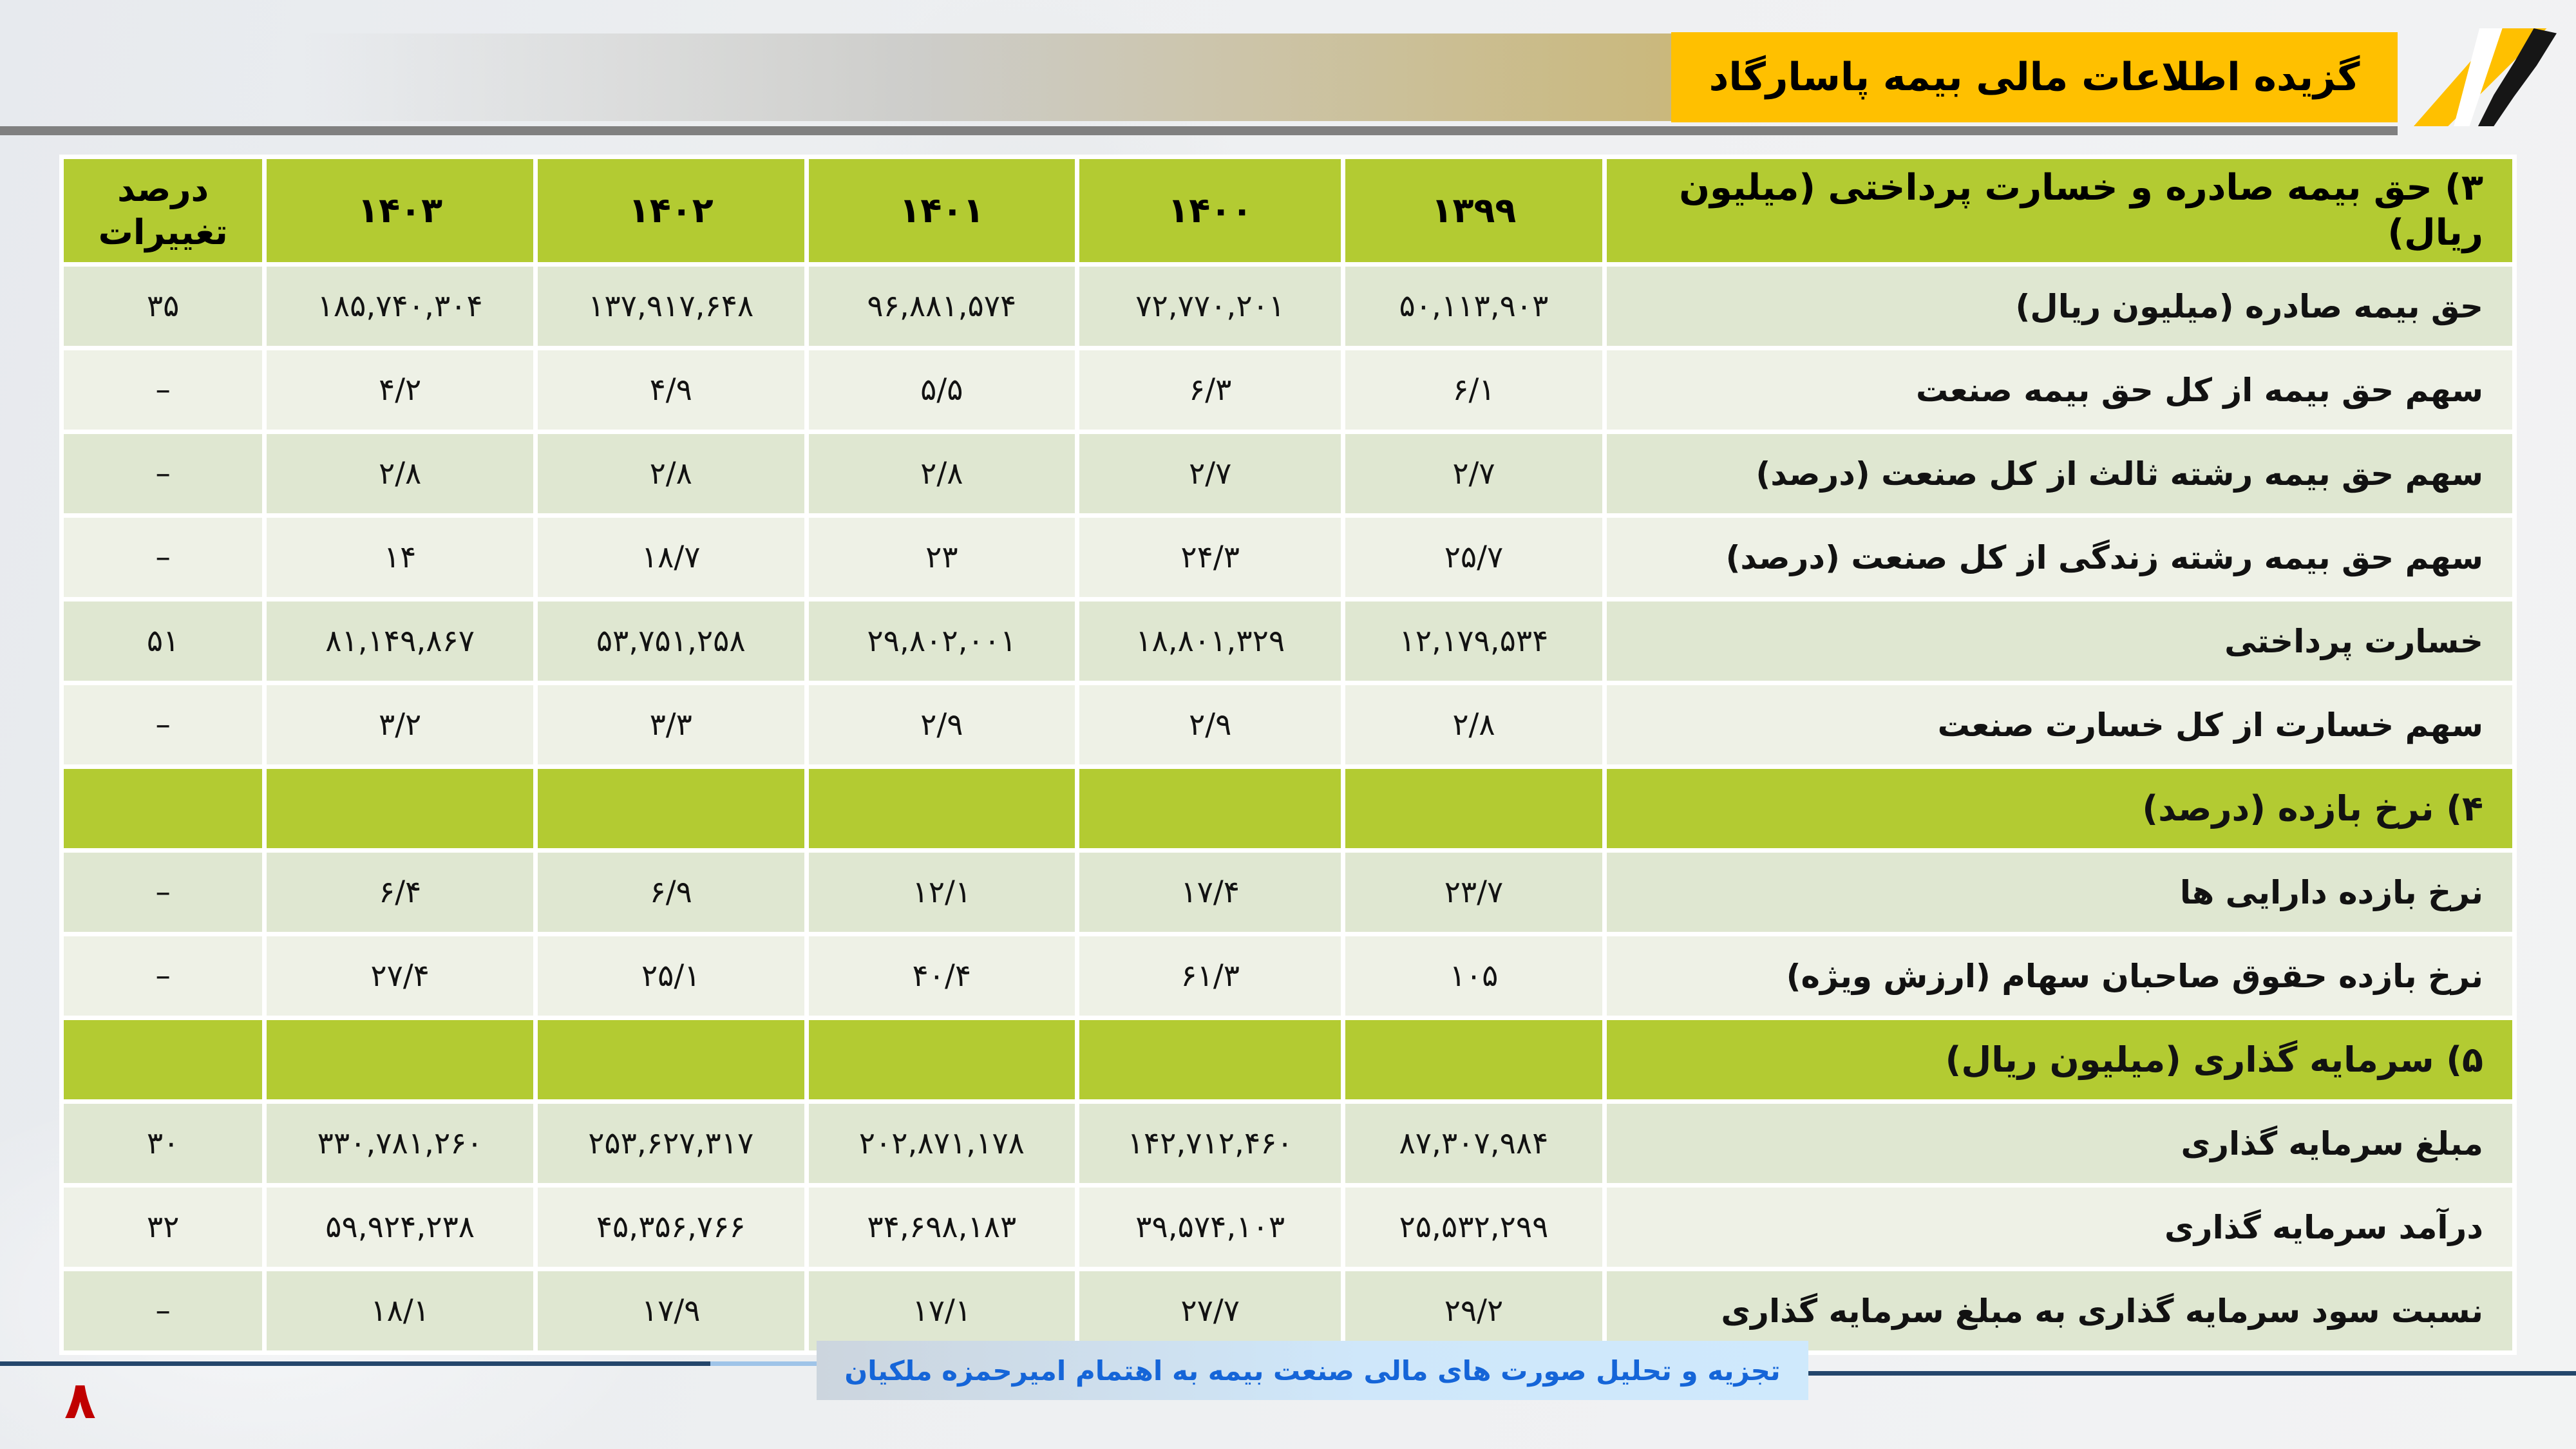 The image size is (2576, 1449). Describe the element at coordinates (1210, 474) in the screenshot. I see `value-cell-1400: ۲/۷` at that location.